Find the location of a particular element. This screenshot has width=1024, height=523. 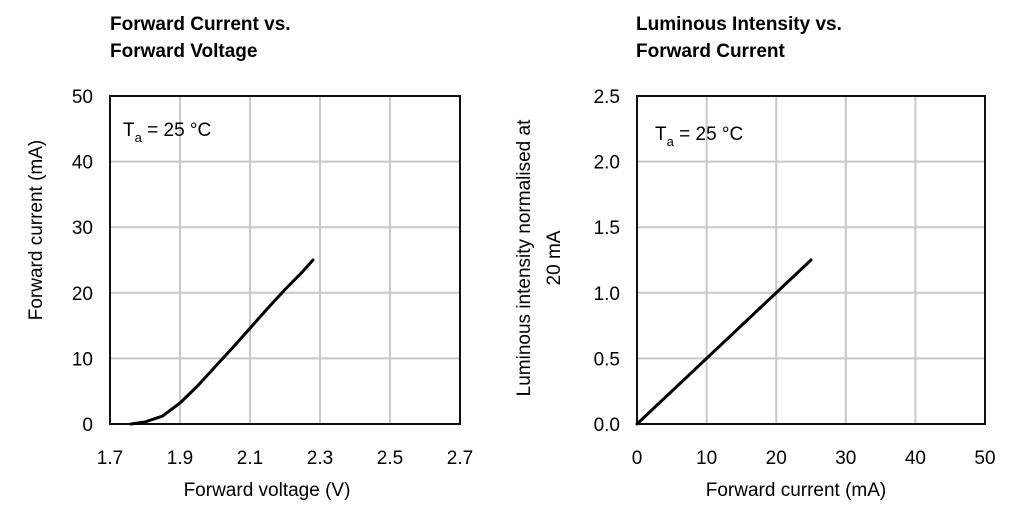

y-ticks: 0.0 0.5 1.0 1.5 2.0 2.5 is located at coordinates (607, 261).